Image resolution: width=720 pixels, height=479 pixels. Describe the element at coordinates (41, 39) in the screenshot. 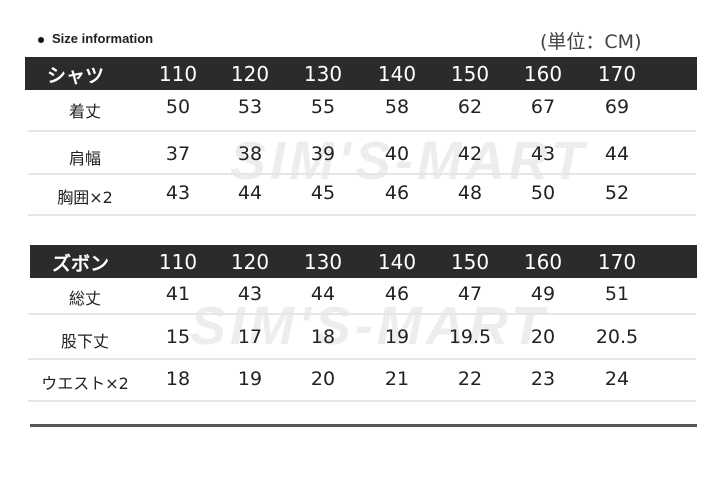

I see `bullet-icon` at that location.